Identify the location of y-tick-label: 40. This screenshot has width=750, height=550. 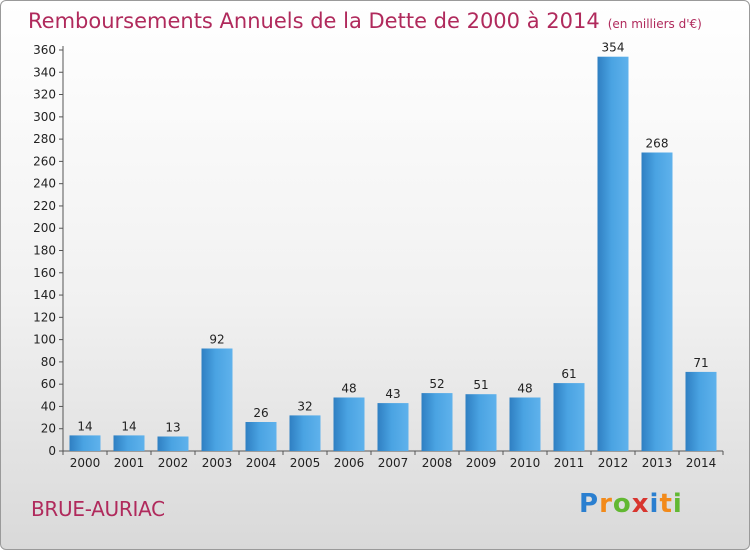
(48, 406).